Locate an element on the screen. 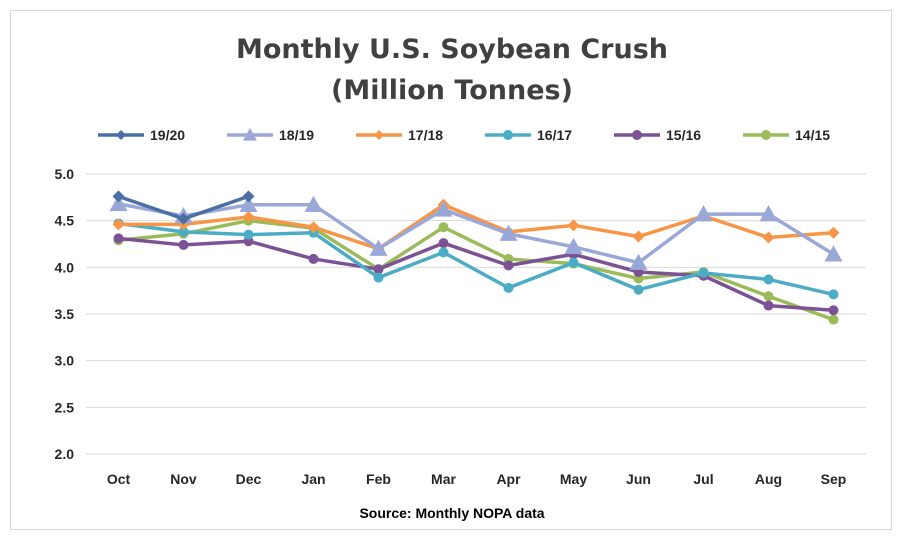  y-tick-label: 4.0 is located at coordinates (65, 267).